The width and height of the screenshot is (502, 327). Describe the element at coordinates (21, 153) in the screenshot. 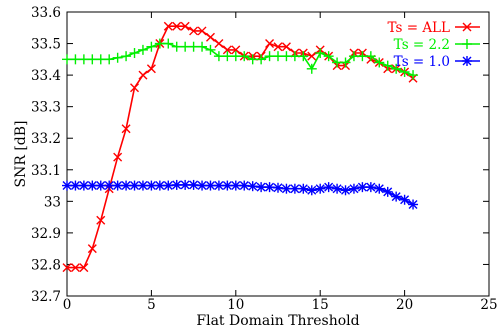

I see `y-axis-label: SNR [dB]` at that location.